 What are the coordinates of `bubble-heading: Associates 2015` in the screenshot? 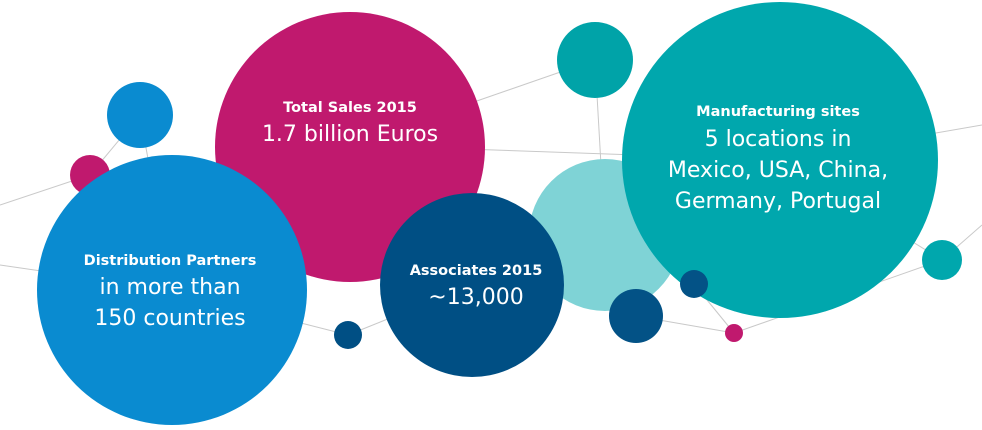 It's located at (476, 271).